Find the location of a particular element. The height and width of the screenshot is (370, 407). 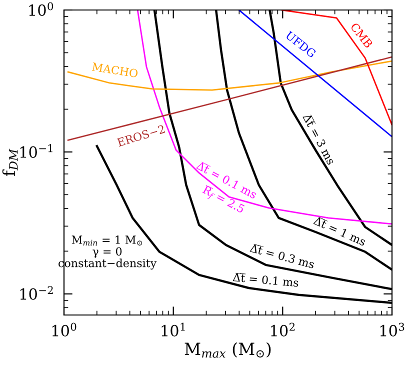

x-tick-label: 10$^{2}$ is located at coordinates (283, 329).